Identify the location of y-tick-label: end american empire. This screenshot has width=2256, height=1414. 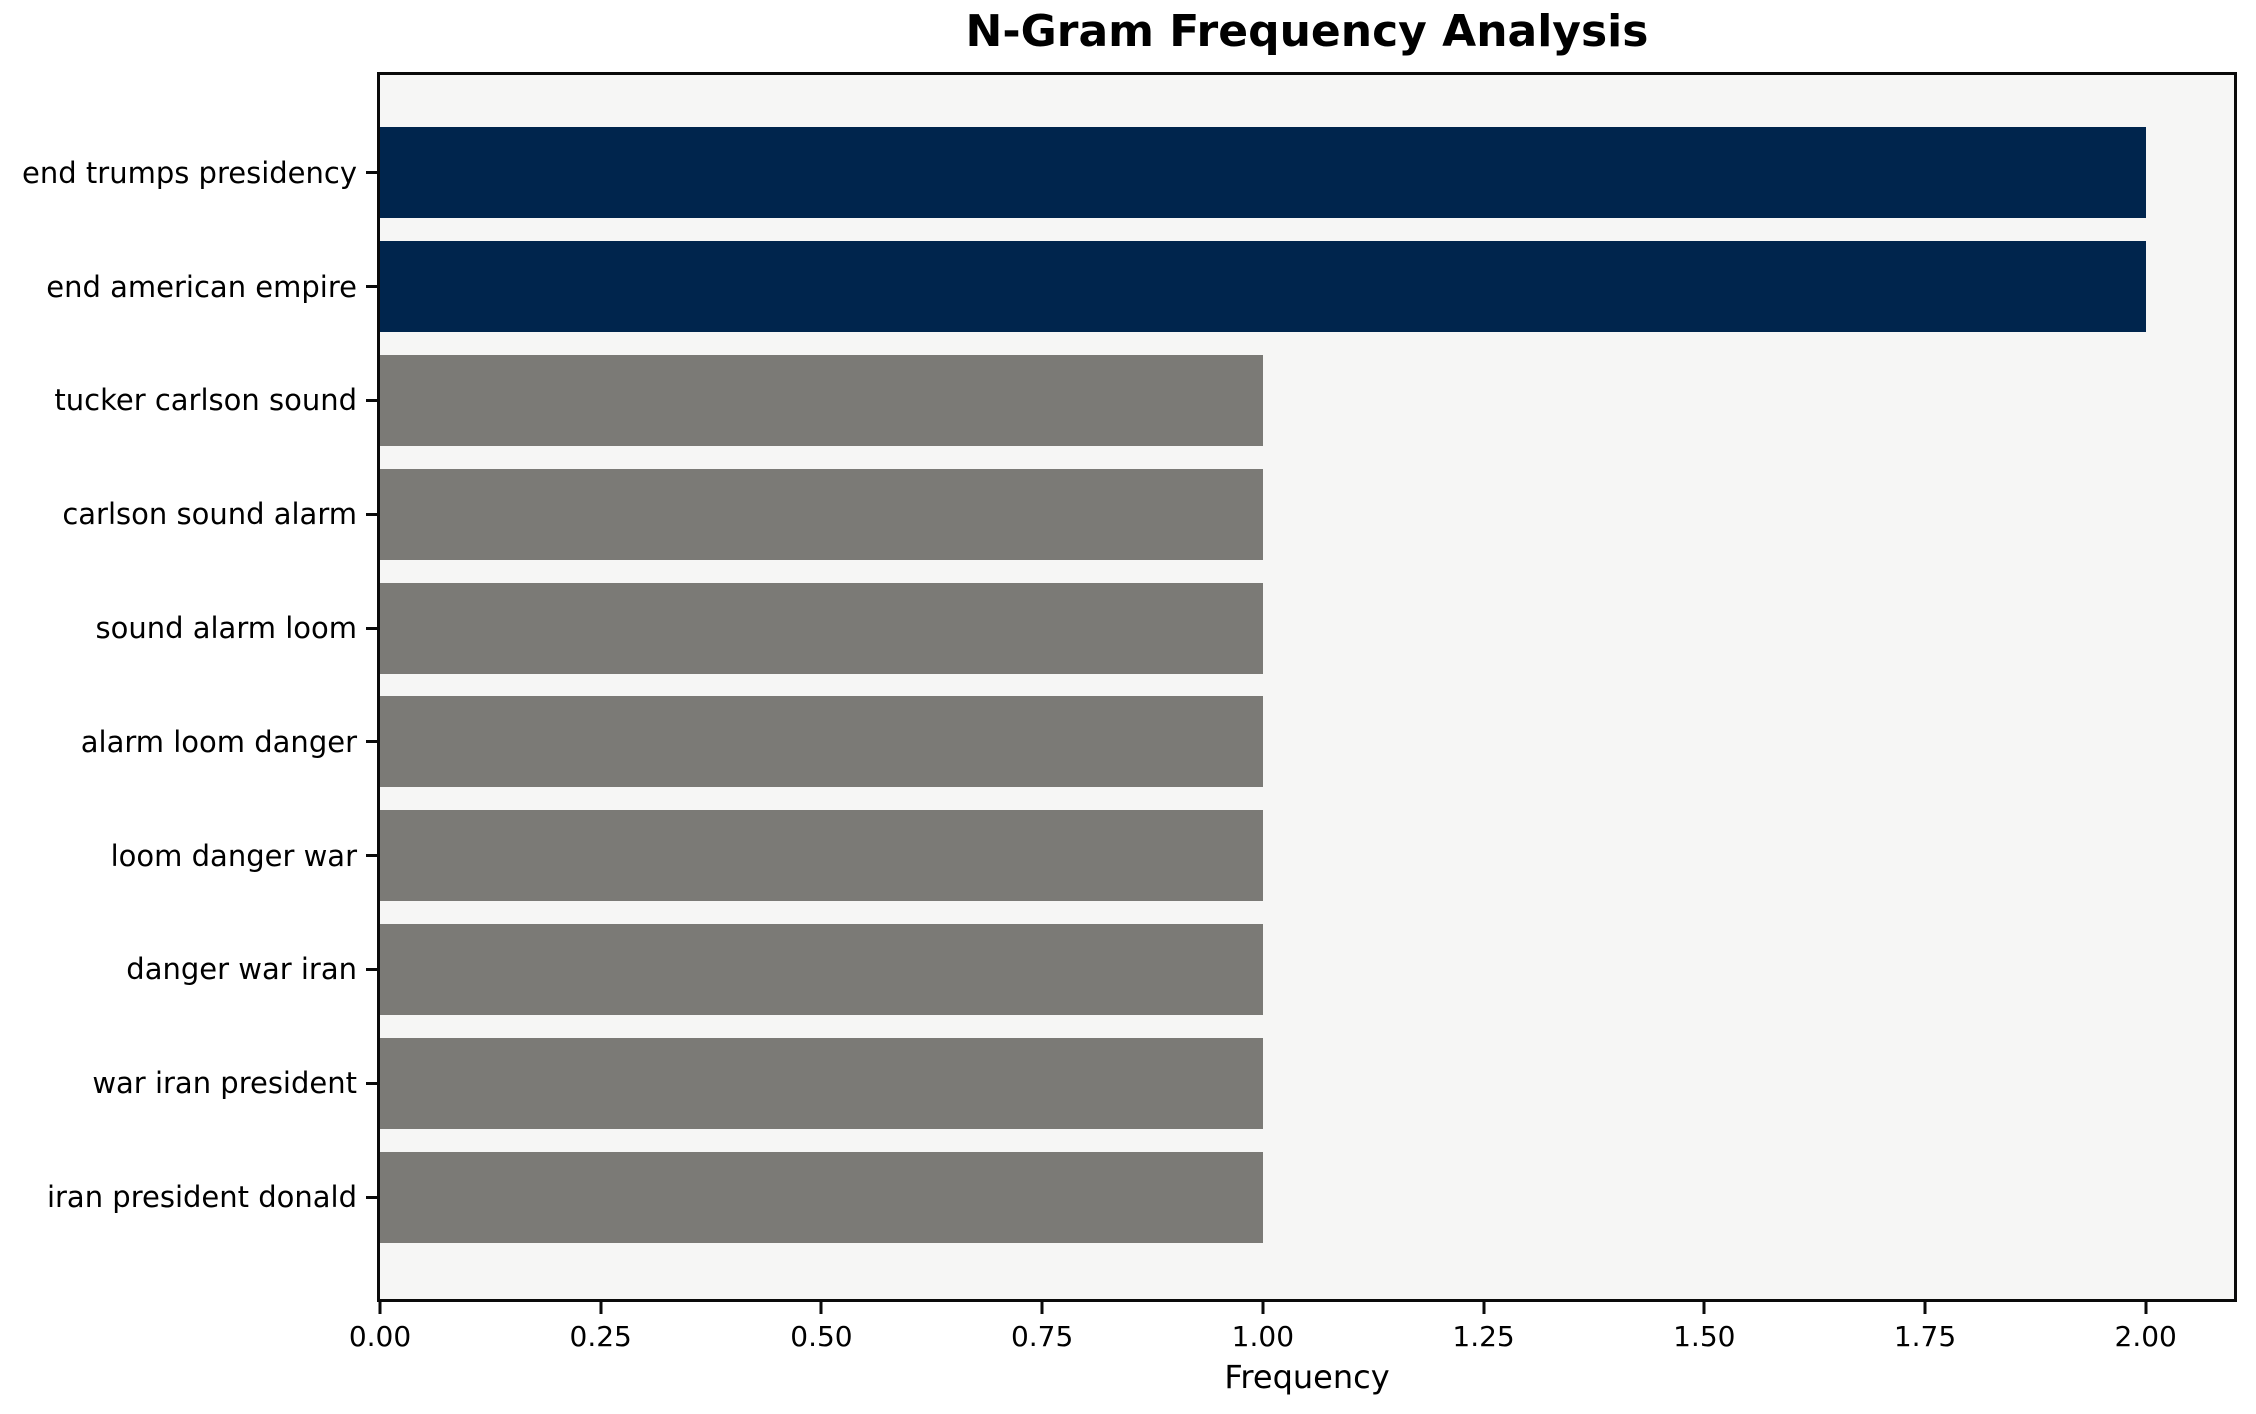
(201, 286).